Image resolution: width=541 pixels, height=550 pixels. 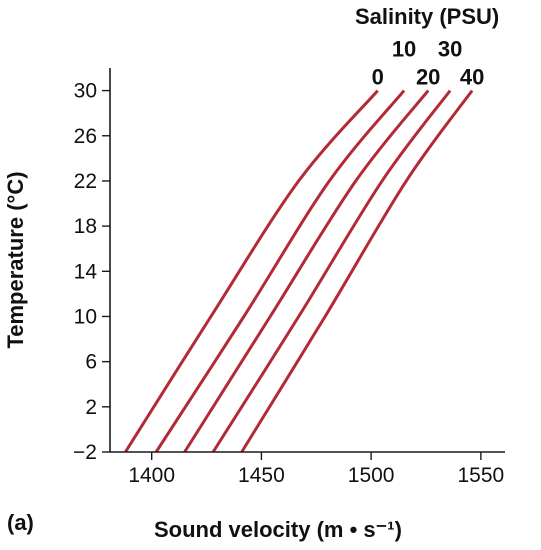 What do you see at coordinates (91, 407) in the screenshot?
I see `y-tick-label: 2` at bounding box center [91, 407].